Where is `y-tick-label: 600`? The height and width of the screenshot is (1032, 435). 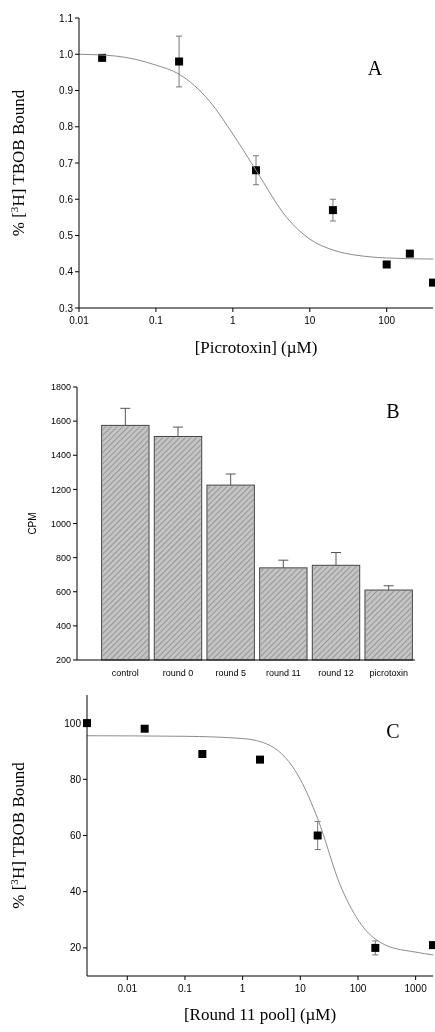
y-tick-label: 600 is located at coordinates (63, 591).